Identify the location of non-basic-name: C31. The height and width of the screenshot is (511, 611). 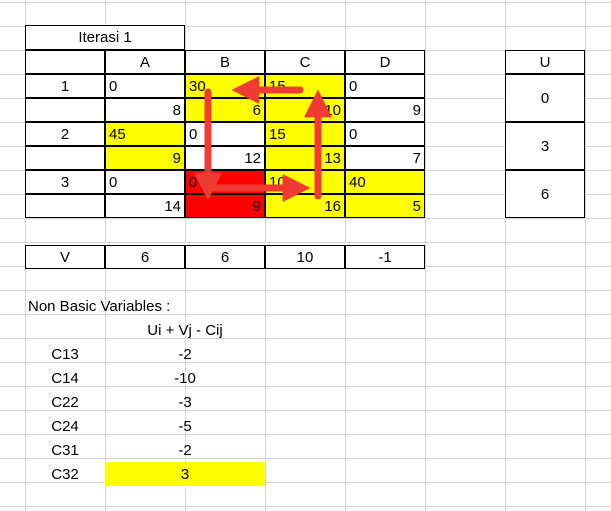
(65, 450).